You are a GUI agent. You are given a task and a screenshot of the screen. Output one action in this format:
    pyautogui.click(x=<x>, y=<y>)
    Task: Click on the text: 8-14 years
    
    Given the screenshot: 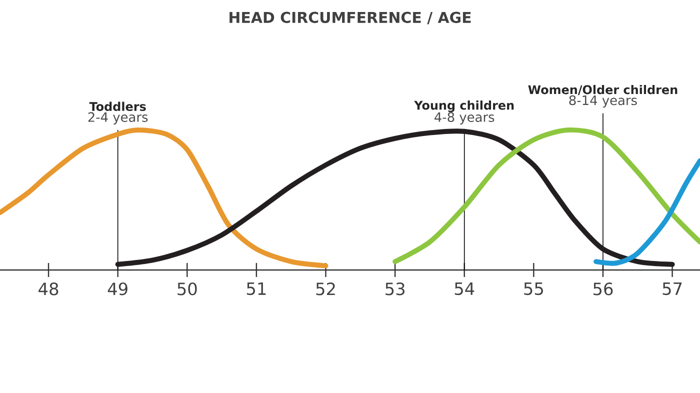 What is the action you would take?
    pyautogui.click(x=603, y=101)
    